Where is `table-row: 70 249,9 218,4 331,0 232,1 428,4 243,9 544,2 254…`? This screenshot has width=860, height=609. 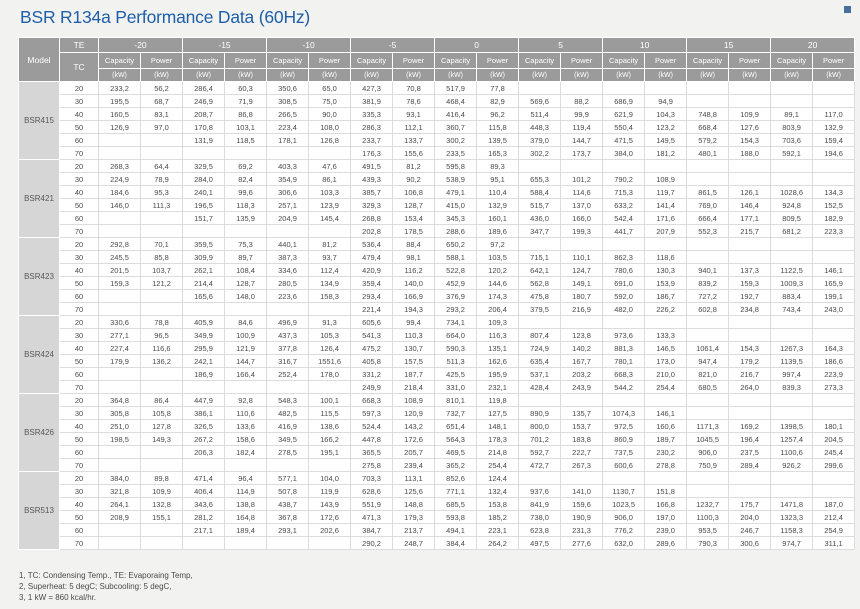
table-row: 70 249,9 218,4 331,0 232,1 428,4 243,9 544,2 254… is located at coordinates (437, 387).